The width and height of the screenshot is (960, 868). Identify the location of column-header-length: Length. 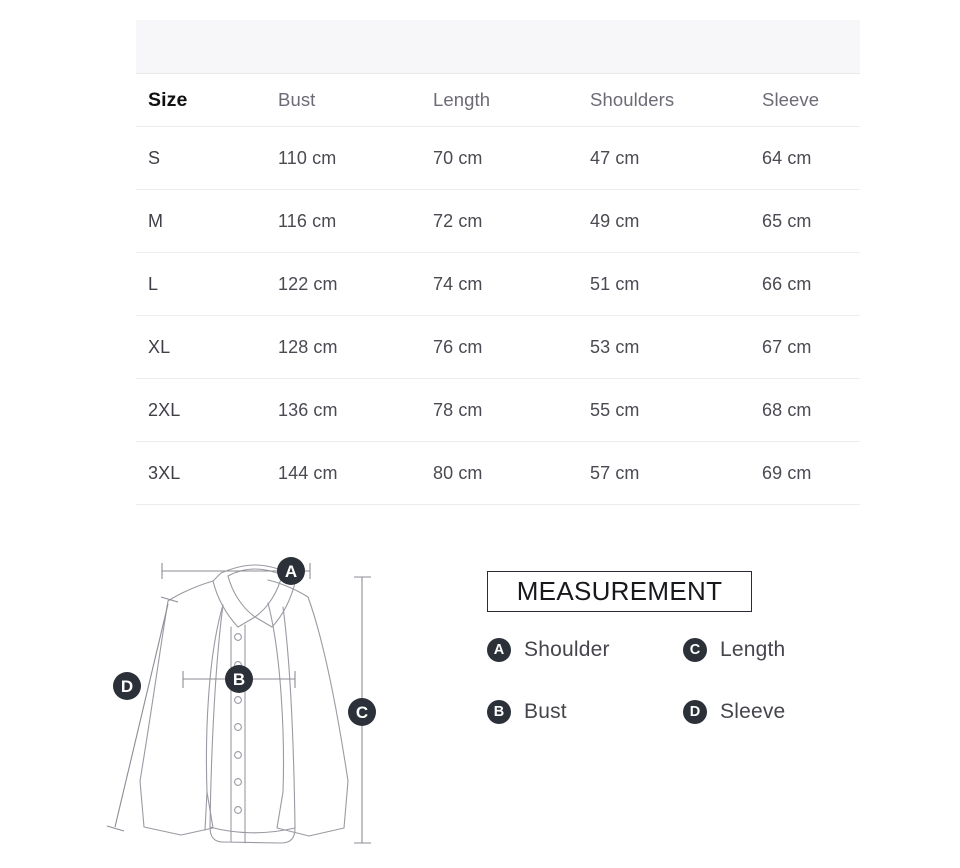
(499, 100).